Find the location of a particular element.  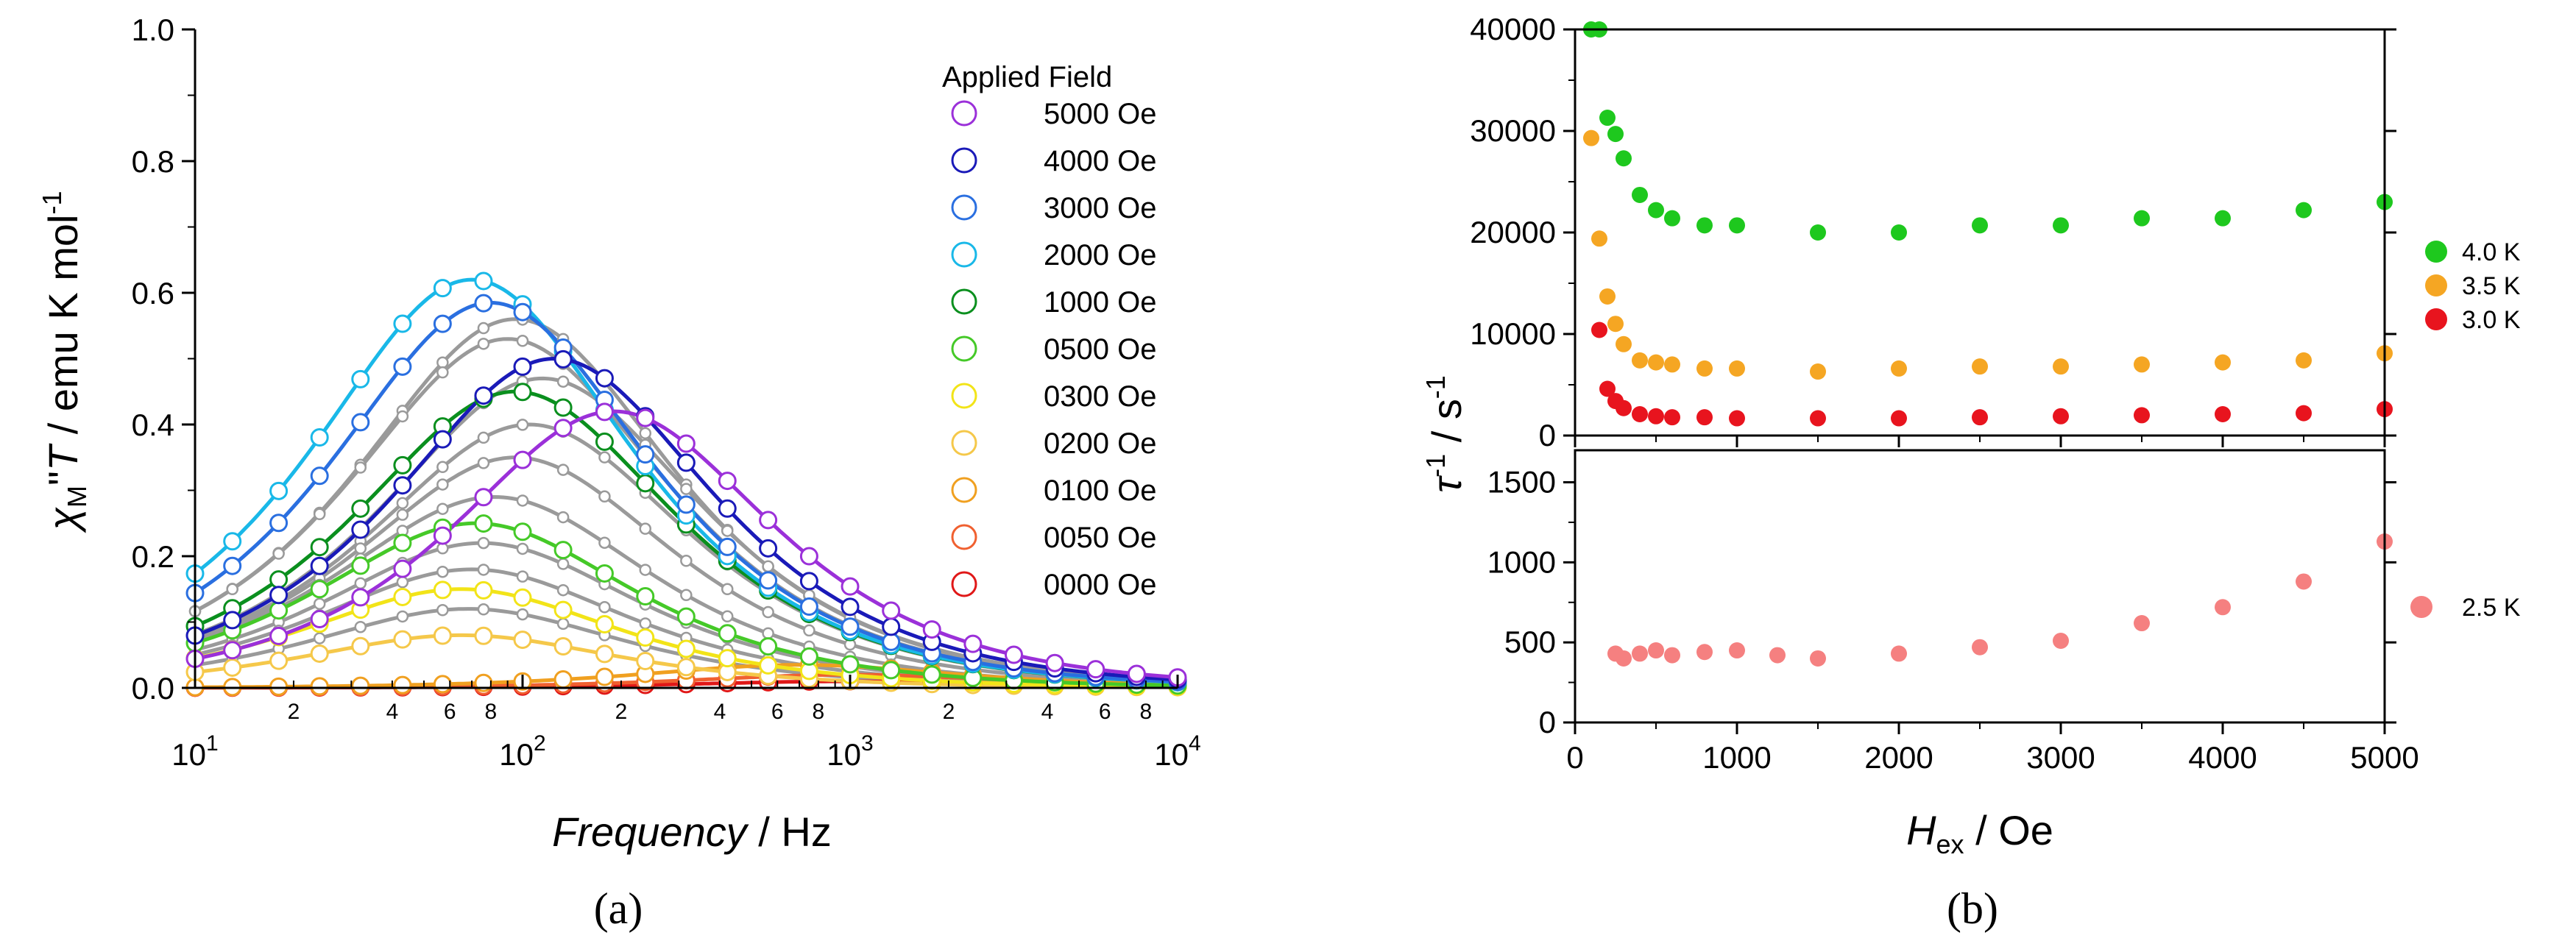

a-ylabel-T: T is located at coordinates (63, 457).